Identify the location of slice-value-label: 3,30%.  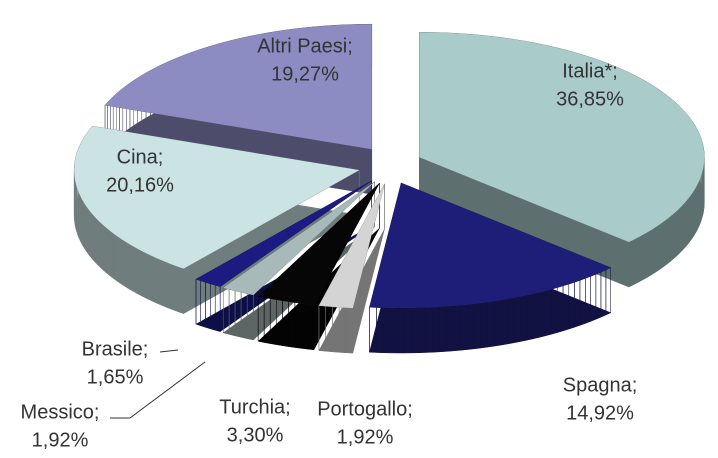
(255, 435).